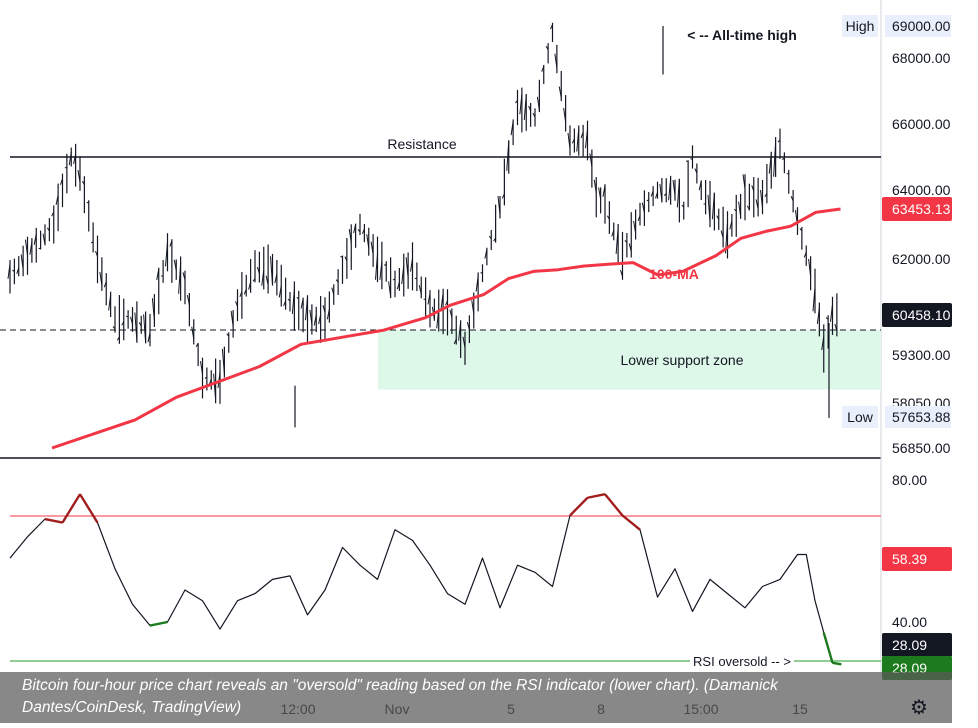 The width and height of the screenshot is (978, 728). What do you see at coordinates (742, 661) in the screenshot?
I see `rsi-oversold-label: RSI oversold -- >` at bounding box center [742, 661].